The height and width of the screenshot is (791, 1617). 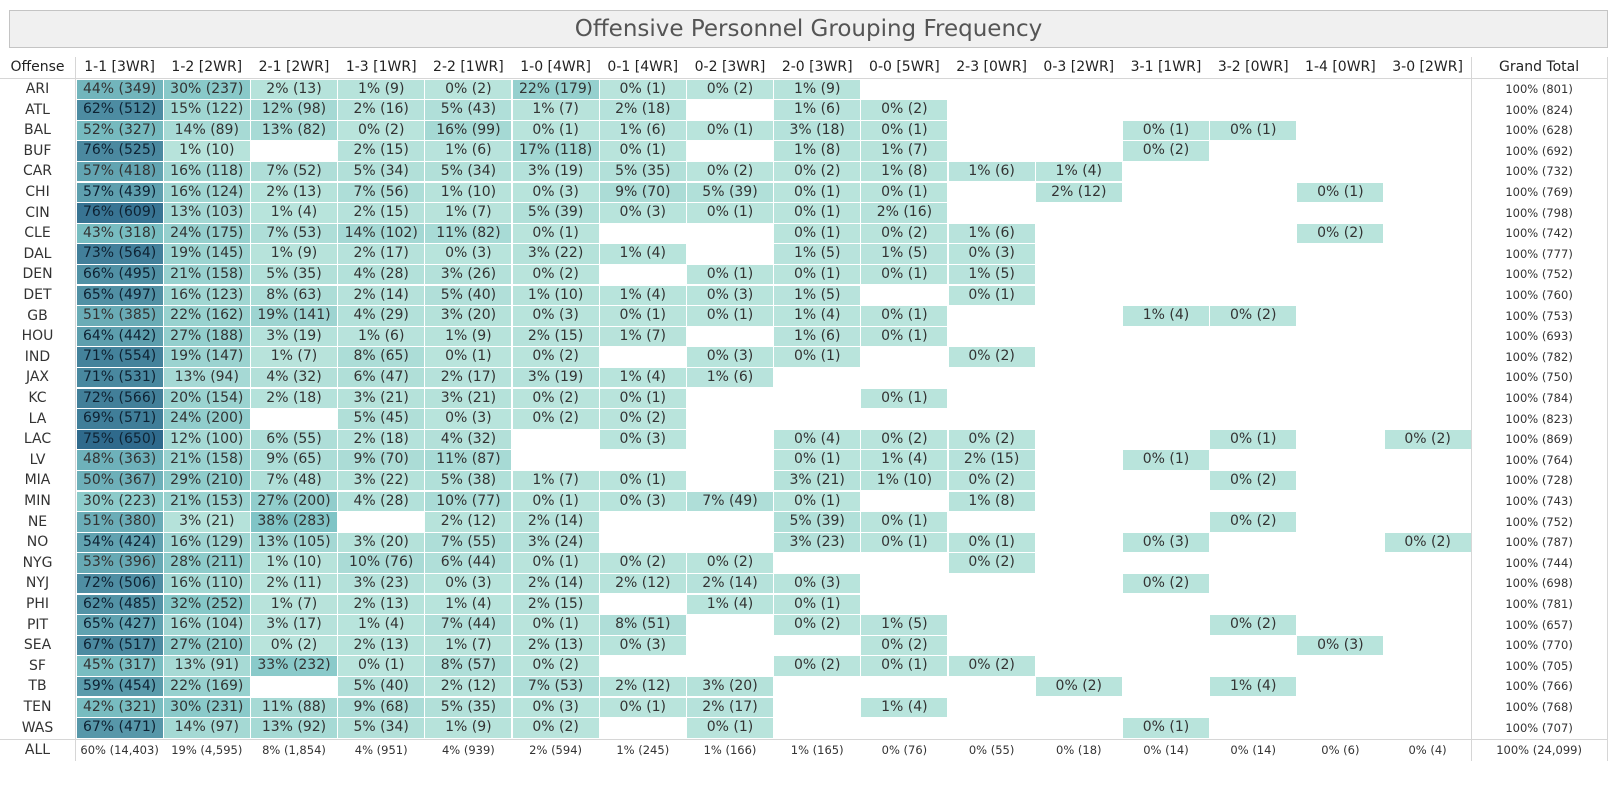 I want to click on heatmap-cell: 72% (506), so click(x=119, y=583).